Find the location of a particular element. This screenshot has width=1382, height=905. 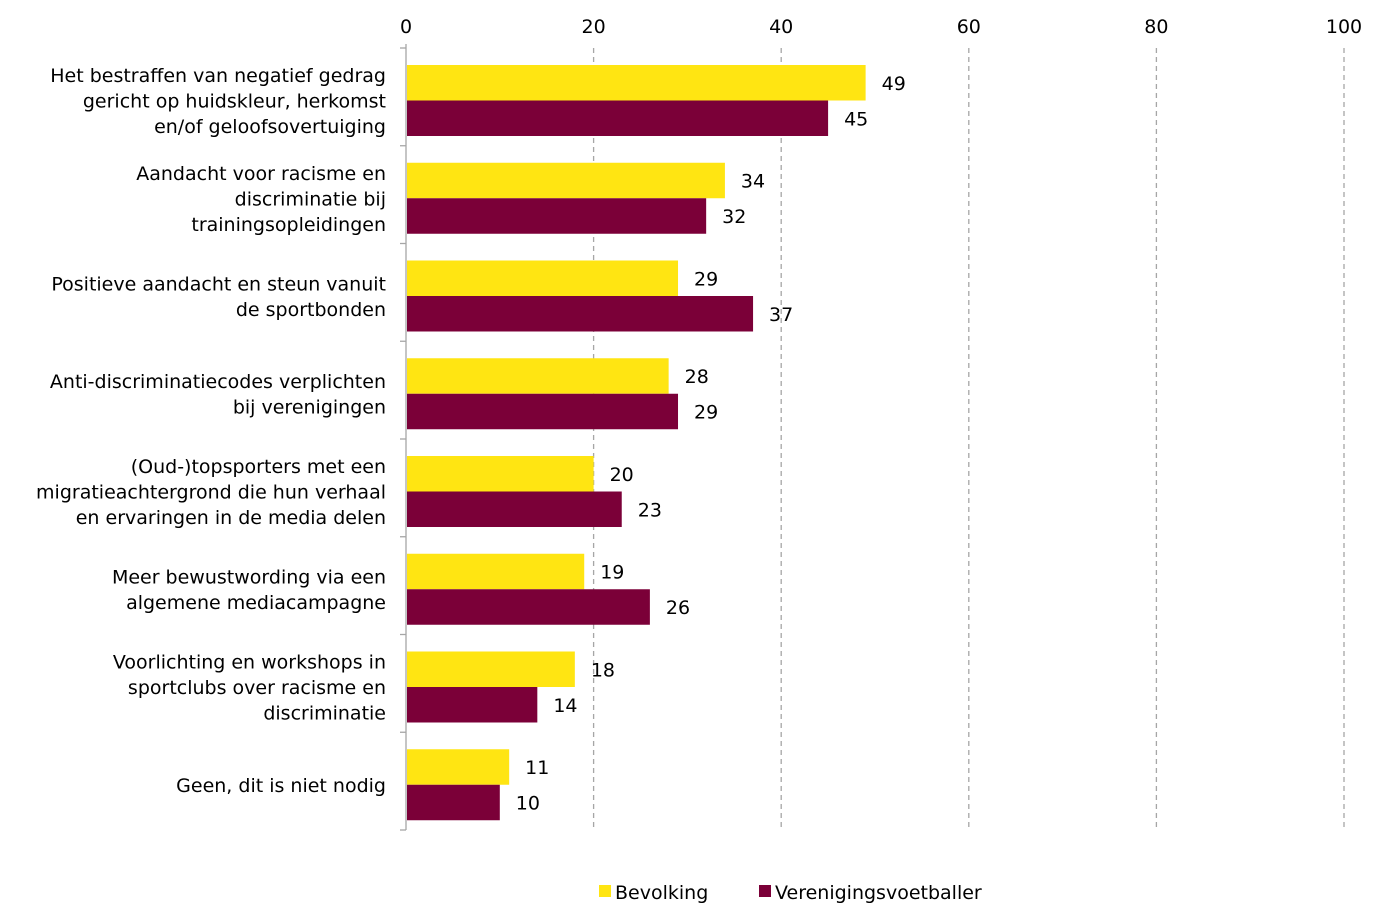

data-label: 23 is located at coordinates (650, 510).